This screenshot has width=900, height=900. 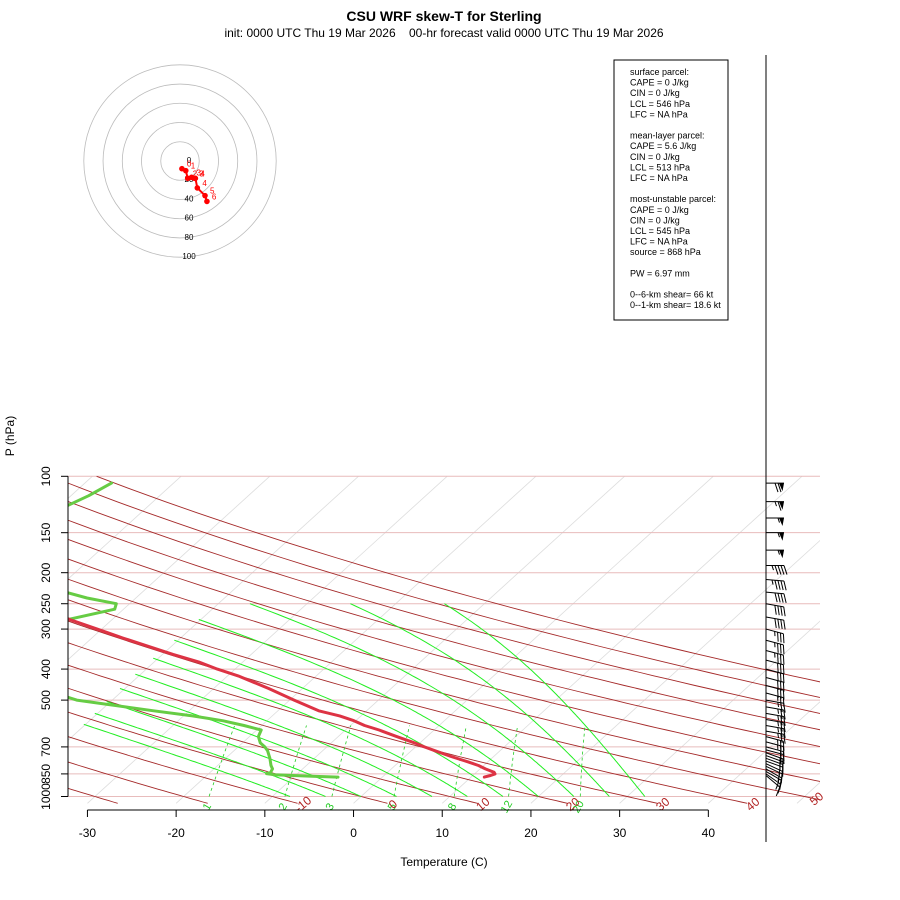 I want to click on y-tick-label: 250, so click(x=46, y=603).